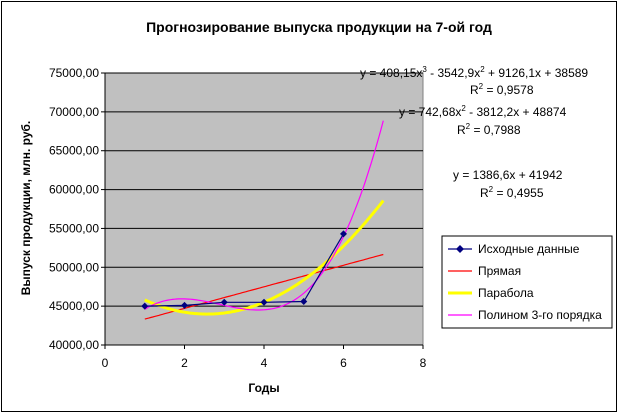  What do you see at coordinates (460, 249) in the screenshot?
I see `legend-marker-source` at bounding box center [460, 249].